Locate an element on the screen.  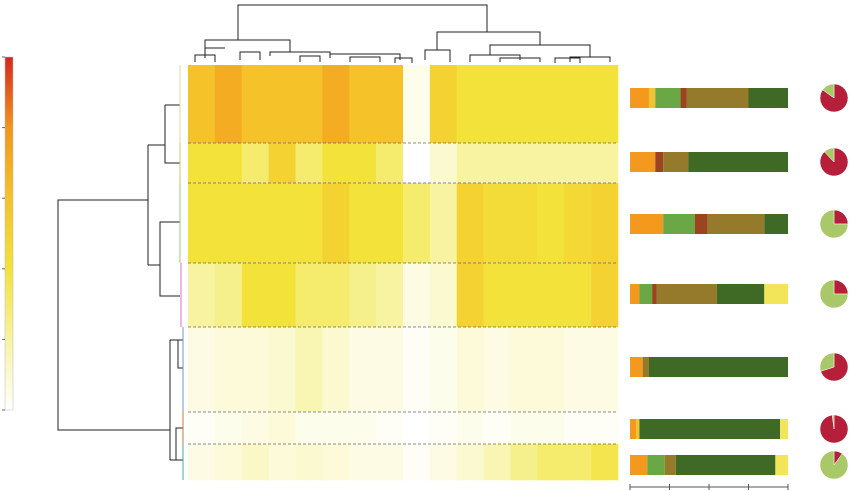
colorbar is located at coordinates (9, 233).